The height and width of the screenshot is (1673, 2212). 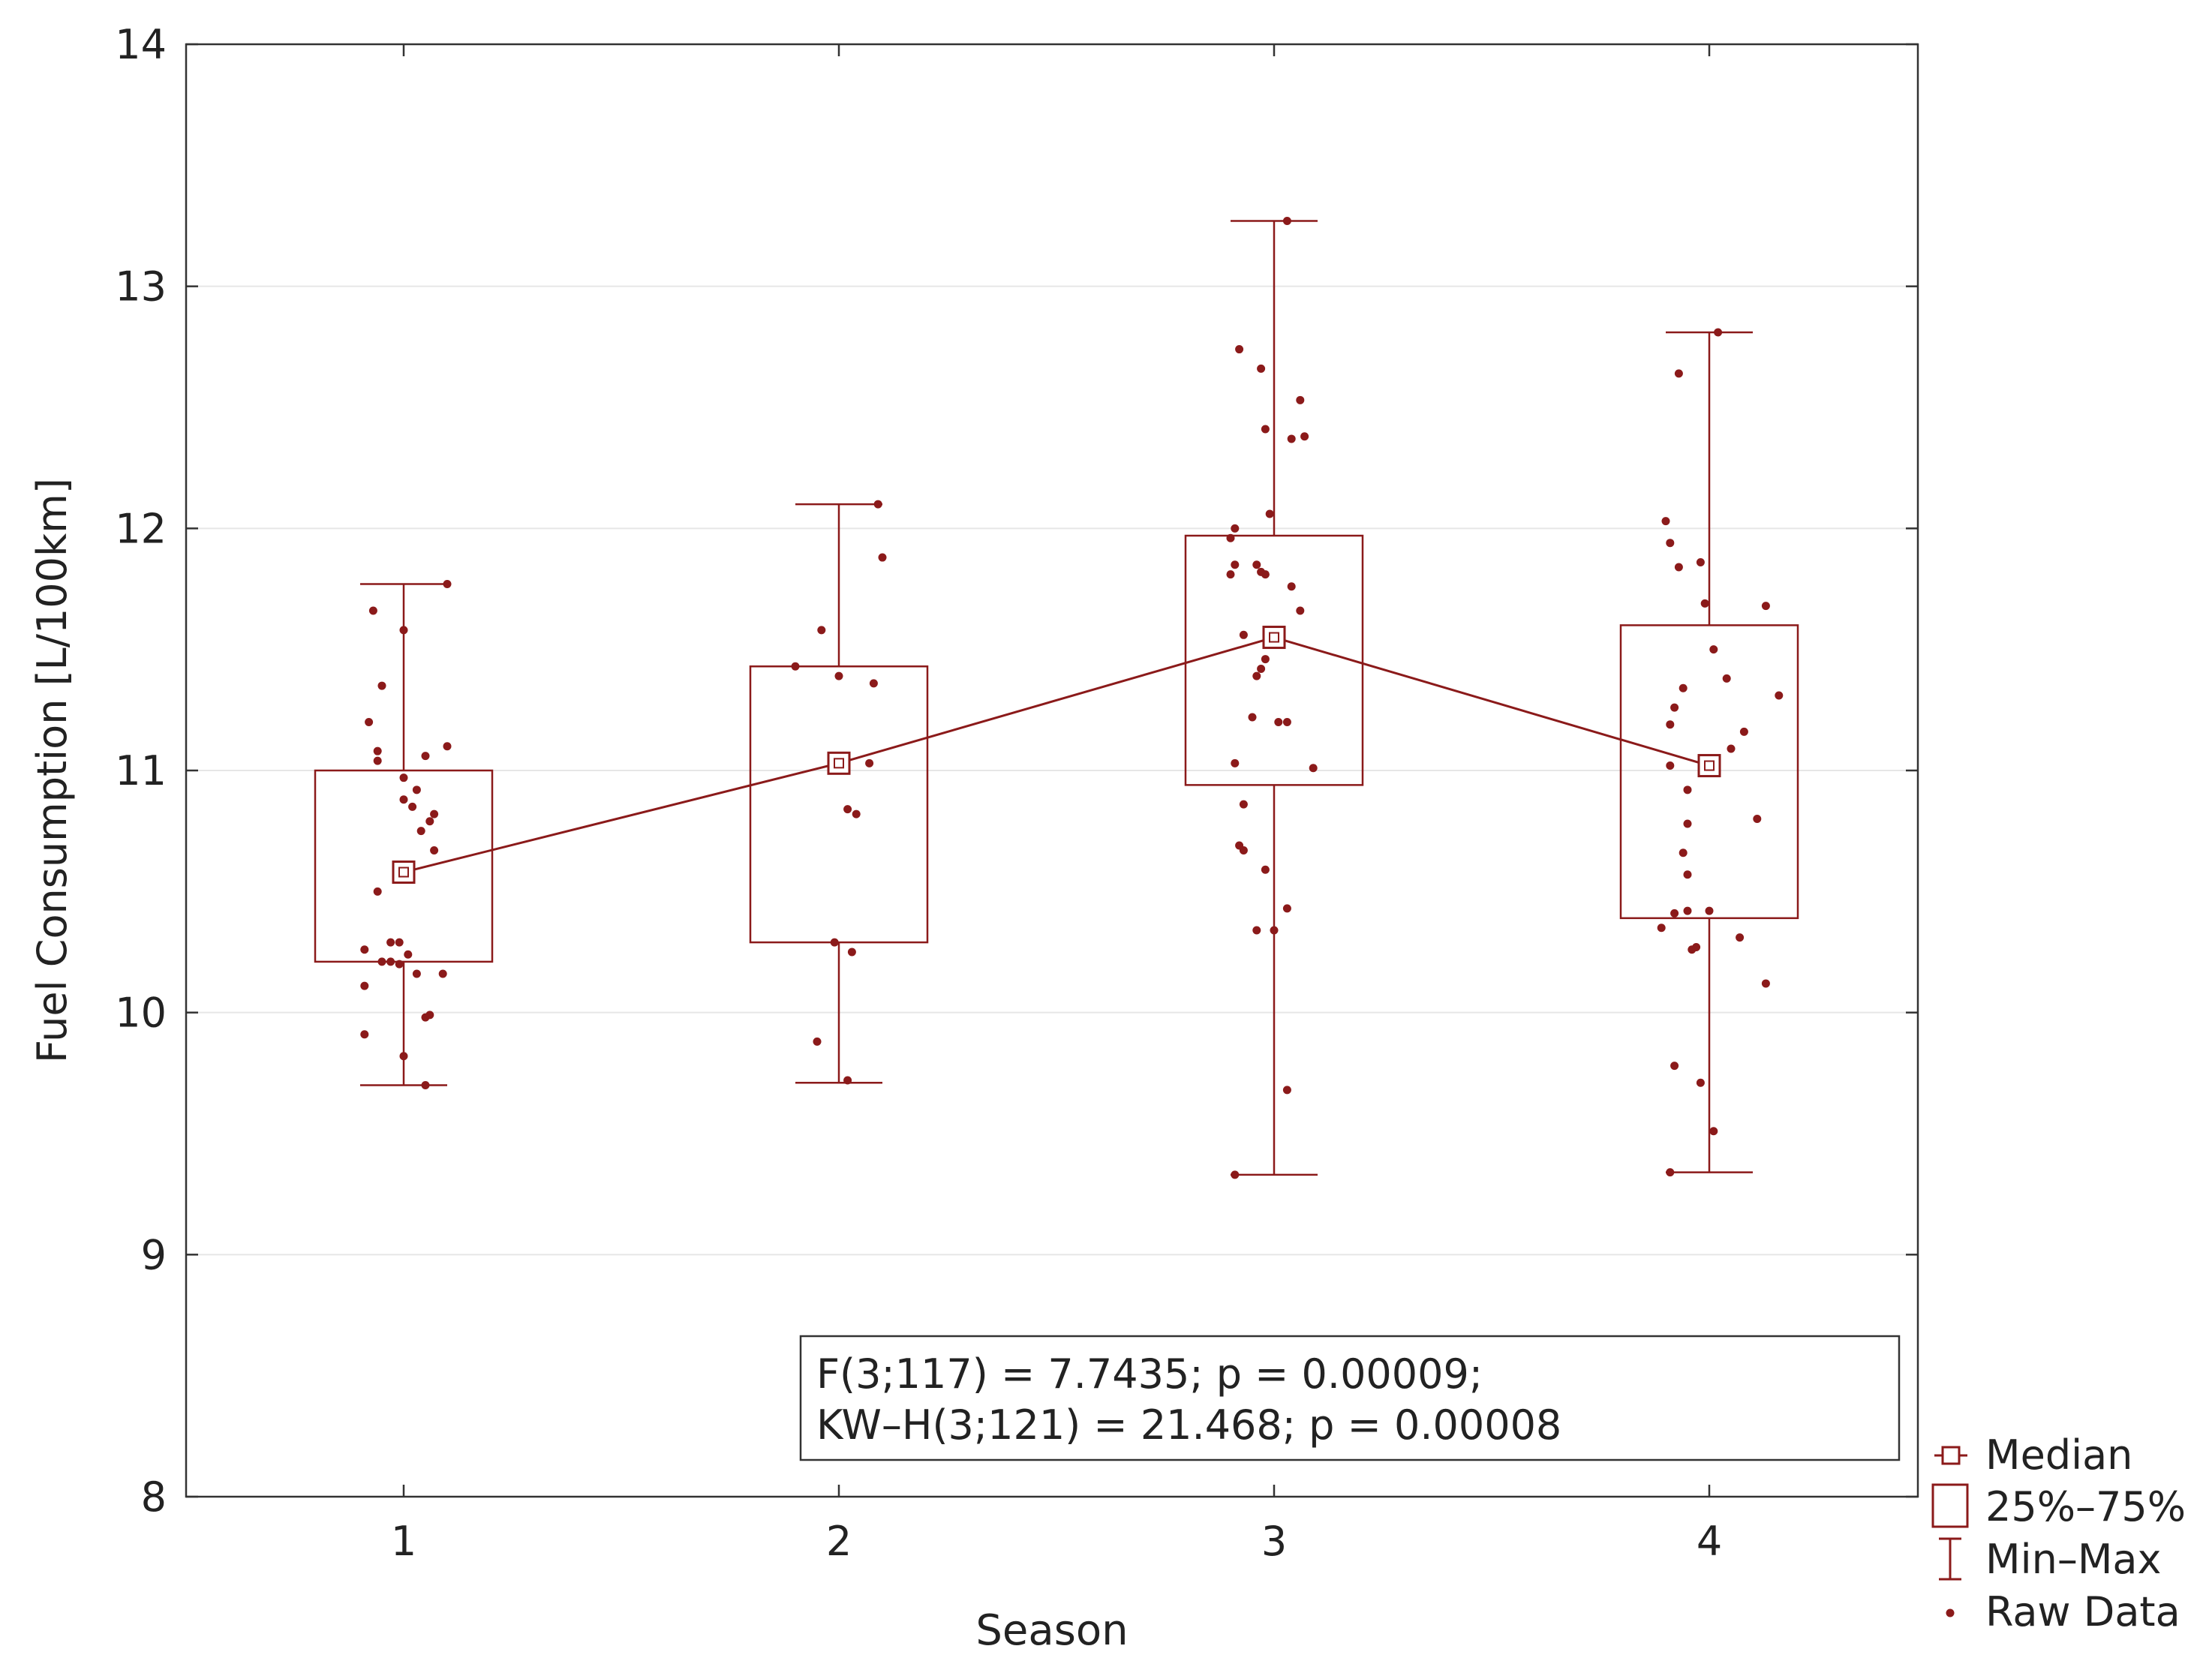 I want to click on median-marker-inner, so click(x=839, y=763).